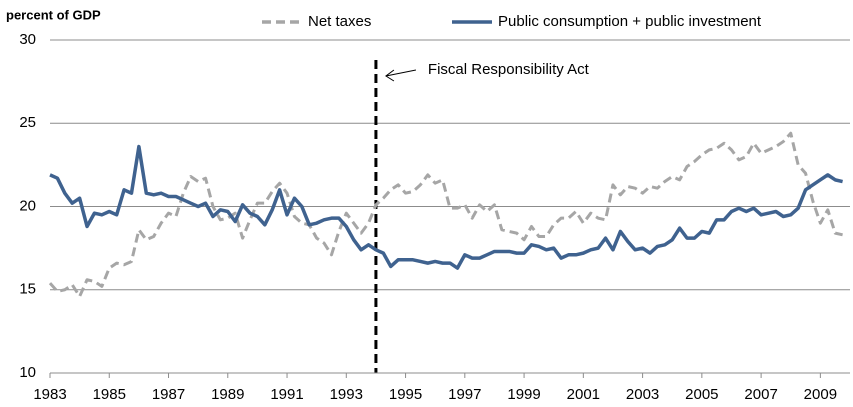 This screenshot has width=853, height=407. What do you see at coordinates (760, 394) in the screenshot?
I see `x-tick-label: 2007` at bounding box center [760, 394].